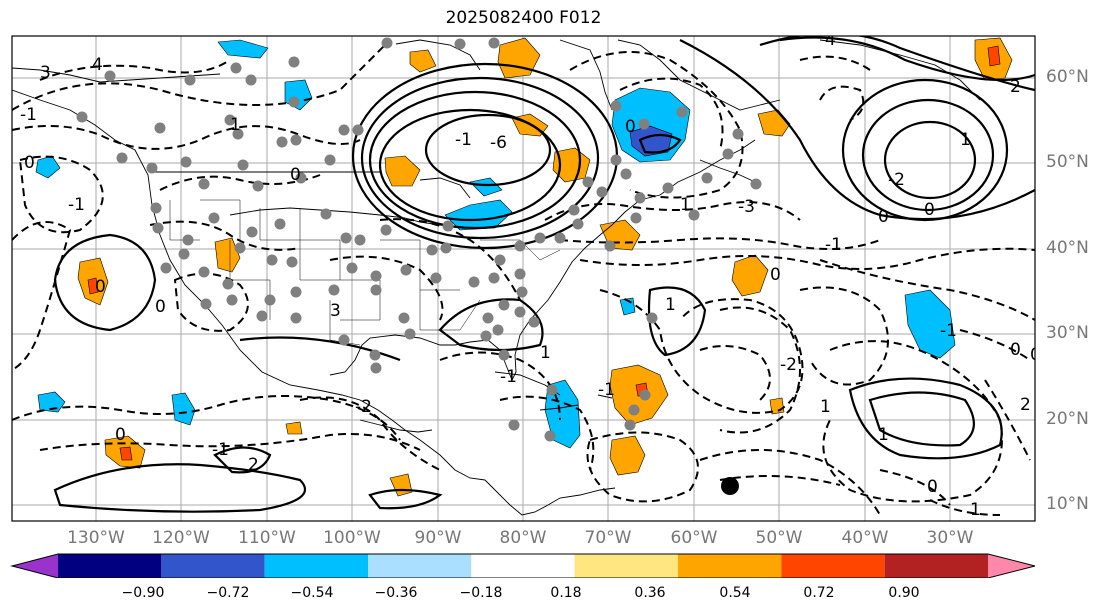 This screenshot has height=615, width=1105. What do you see at coordinates (1067, 504) in the screenshot?
I see `lat-label-10n: 10°N` at bounding box center [1067, 504].